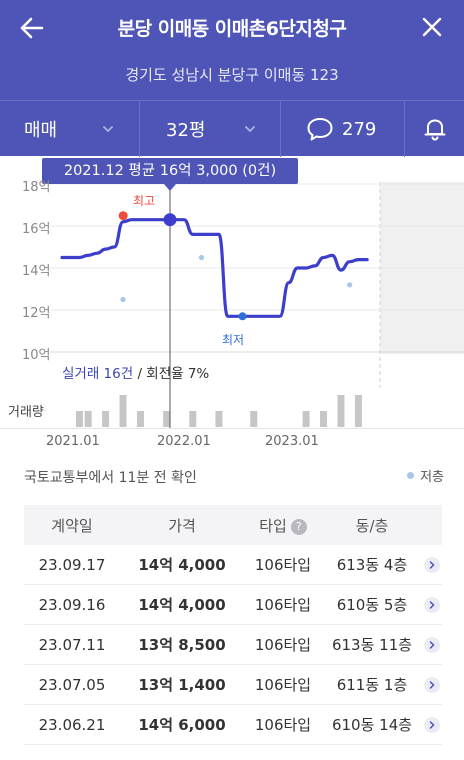  What do you see at coordinates (36, 229) in the screenshot?
I see `y-tick-label: 16억` at bounding box center [36, 229].